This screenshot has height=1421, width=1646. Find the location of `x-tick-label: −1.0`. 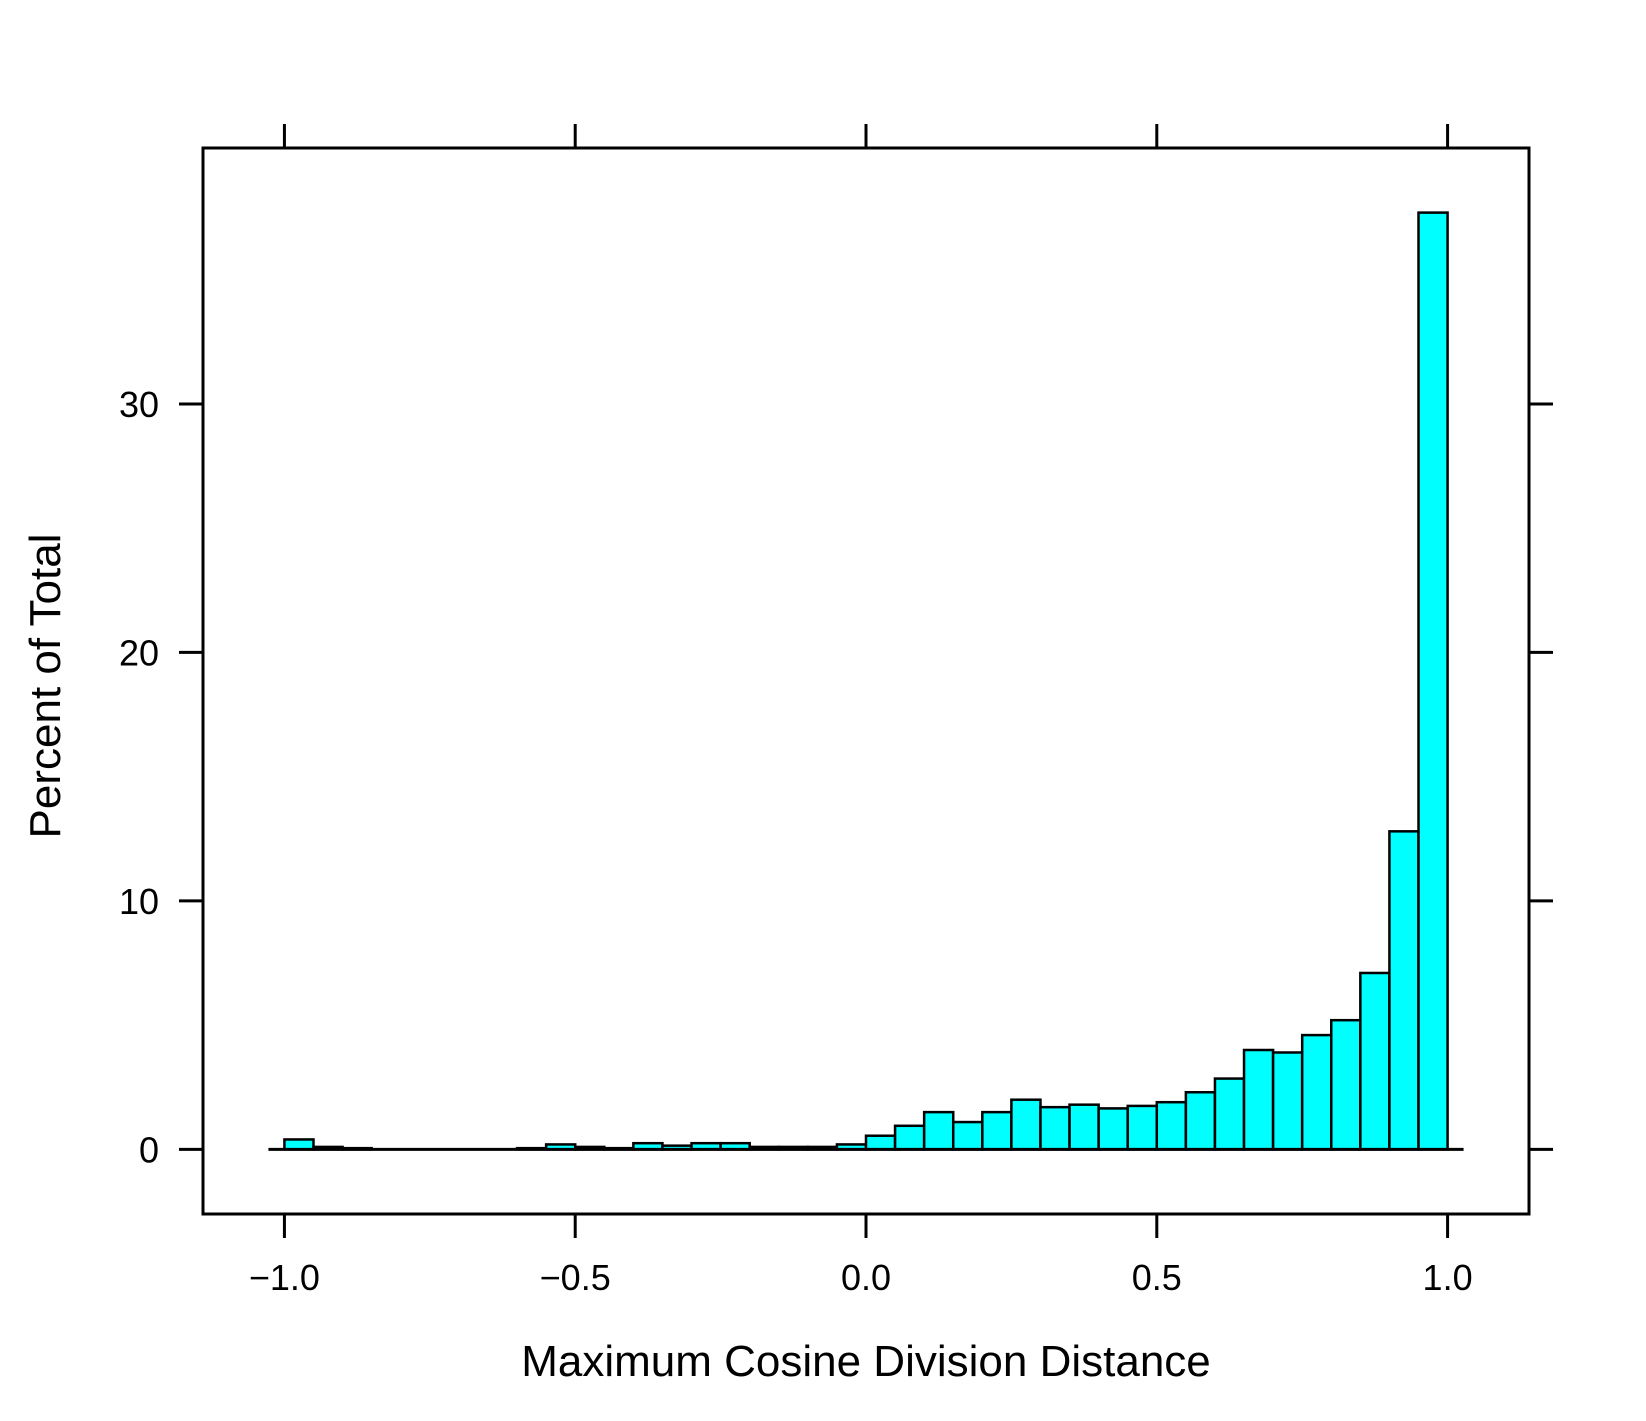

x-tick-label: −1.0 is located at coordinates (284, 1277).